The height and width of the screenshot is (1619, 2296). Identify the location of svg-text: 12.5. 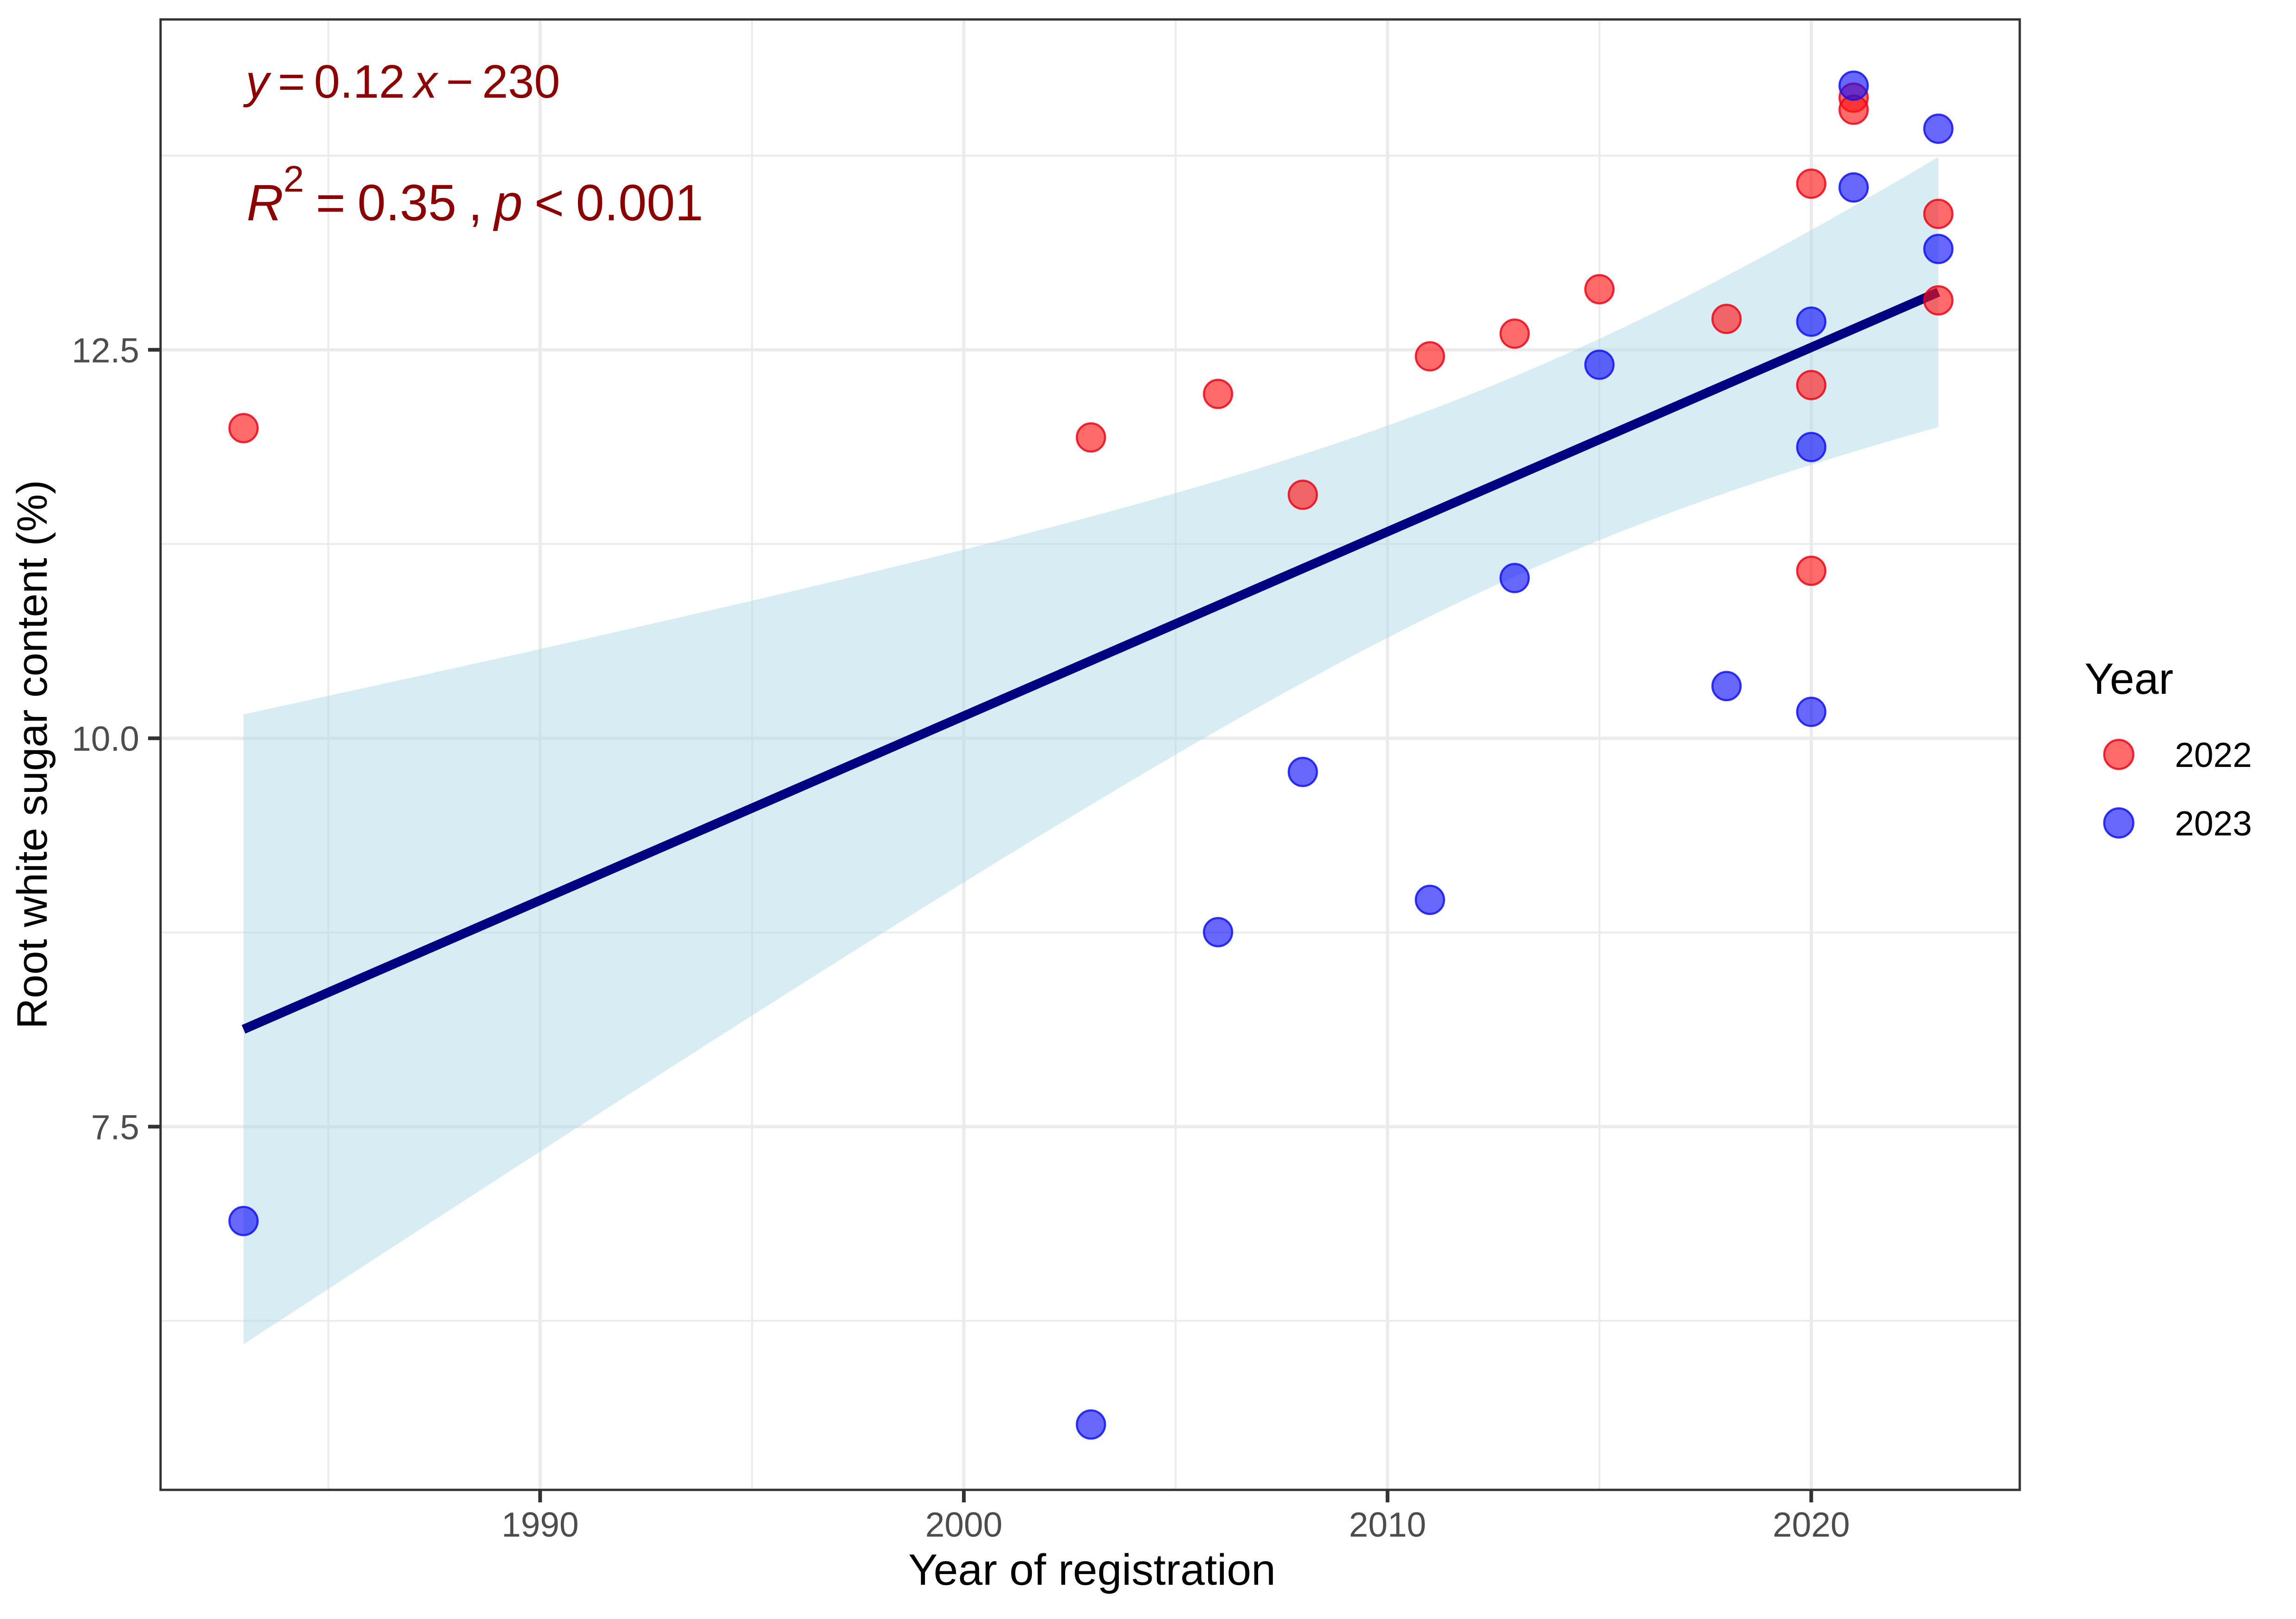
(106, 350).